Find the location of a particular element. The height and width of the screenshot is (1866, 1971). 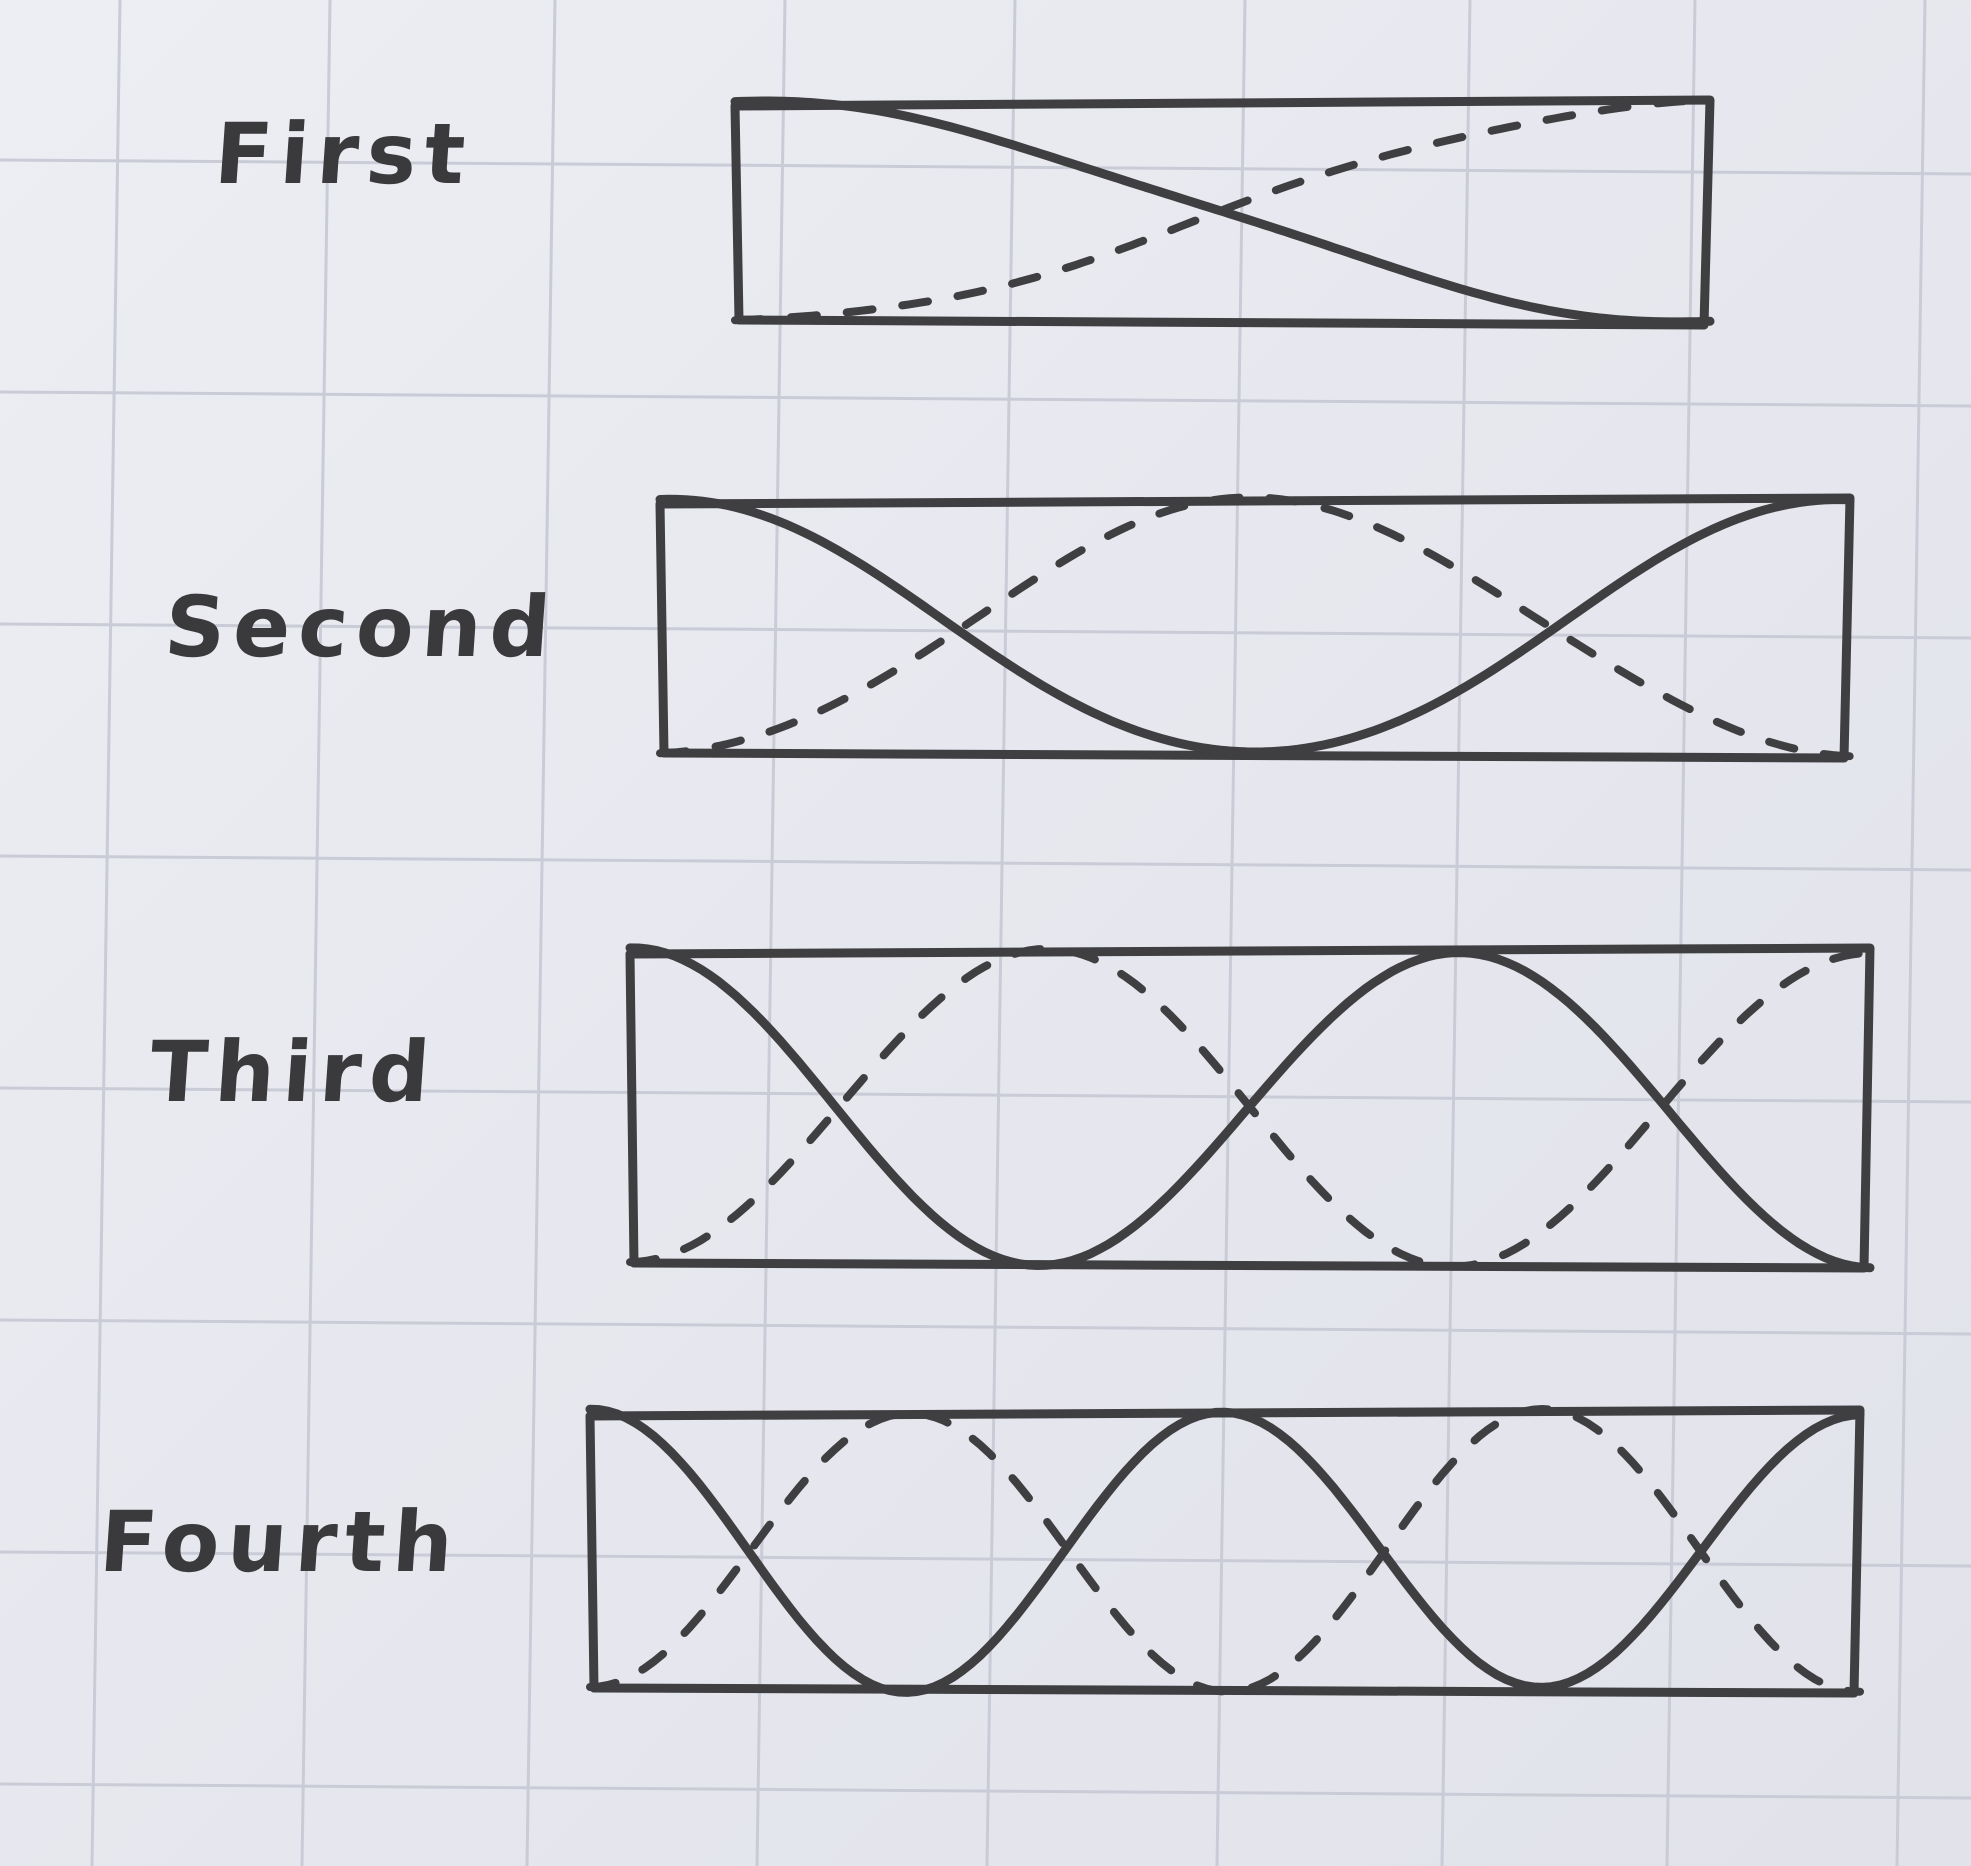

mode-frame-fourth is located at coordinates (1225, 1551).